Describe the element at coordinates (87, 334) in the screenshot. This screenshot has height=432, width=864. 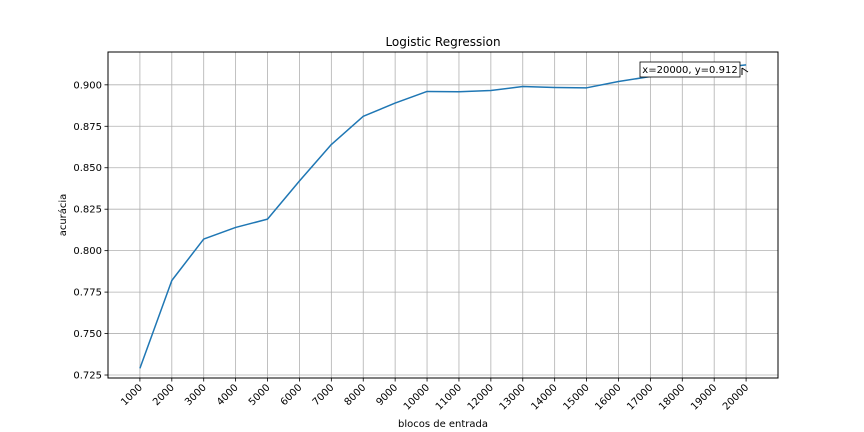
I see `y-tick-label: 0.750` at that location.